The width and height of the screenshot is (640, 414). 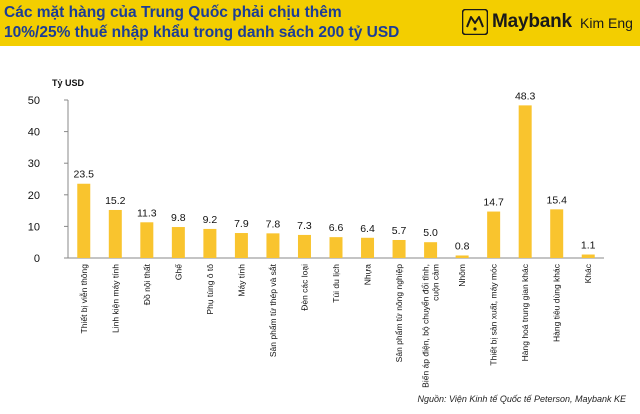 I want to click on x-tick-label-line: Nhôm, so click(x=462, y=275).